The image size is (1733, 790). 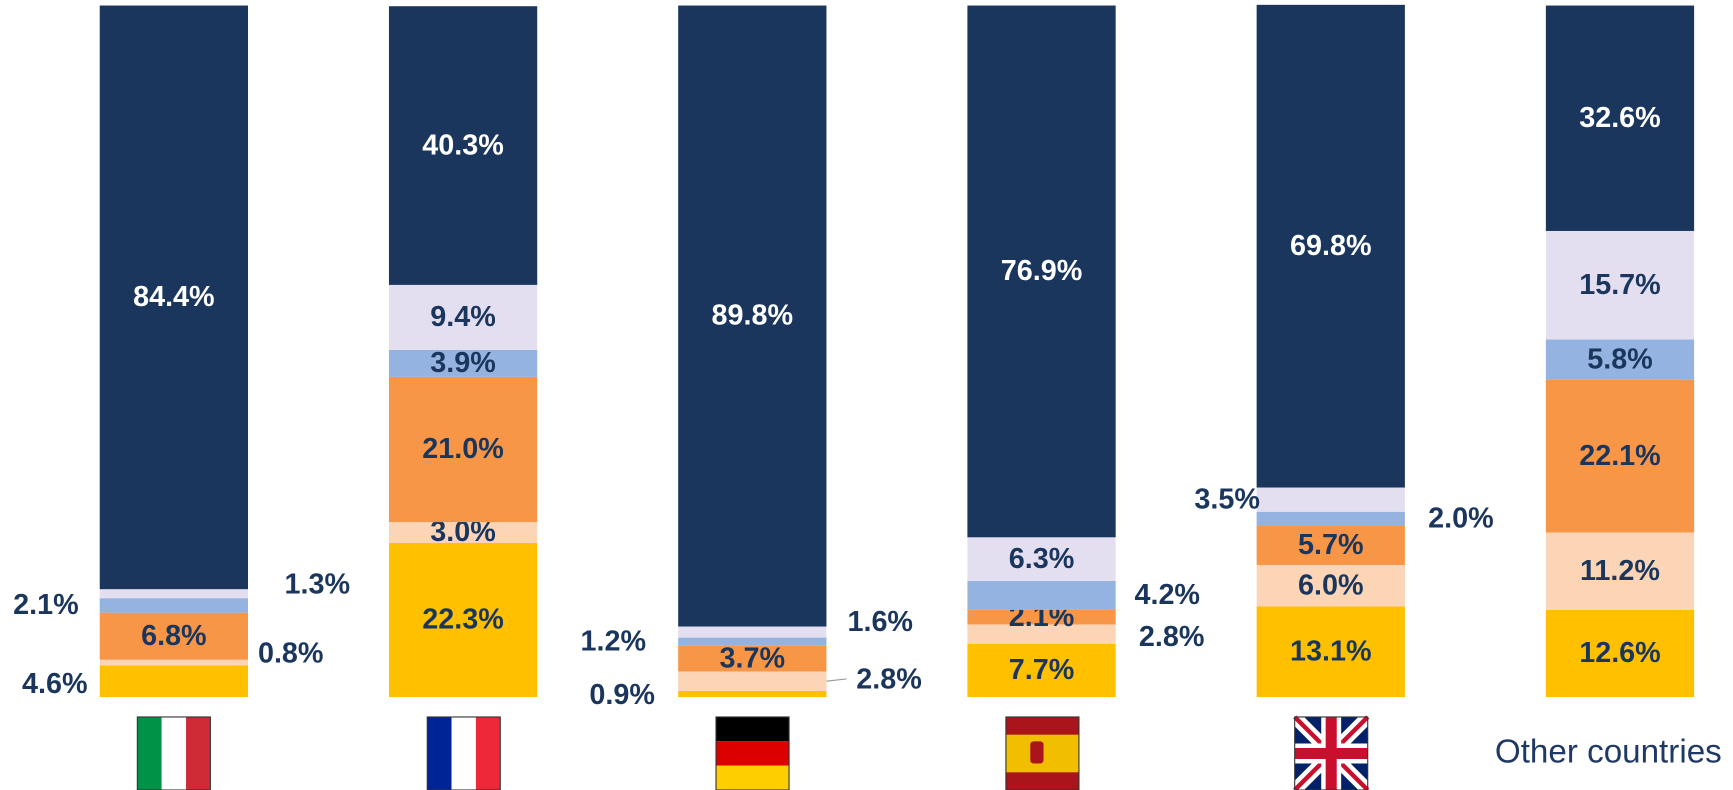 I want to click on data-label: 15.7%, so click(x=1620, y=285).